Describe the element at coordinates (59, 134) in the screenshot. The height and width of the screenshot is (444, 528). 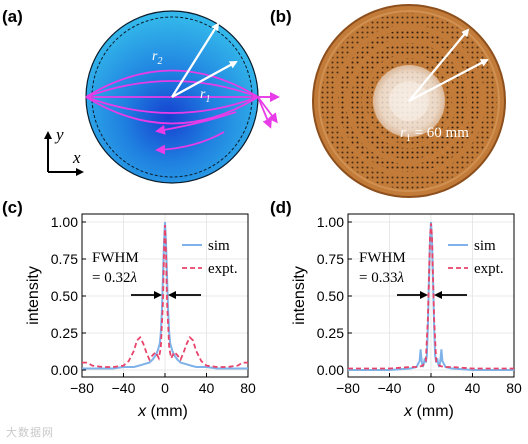
I see `axis-y-label: y` at that location.